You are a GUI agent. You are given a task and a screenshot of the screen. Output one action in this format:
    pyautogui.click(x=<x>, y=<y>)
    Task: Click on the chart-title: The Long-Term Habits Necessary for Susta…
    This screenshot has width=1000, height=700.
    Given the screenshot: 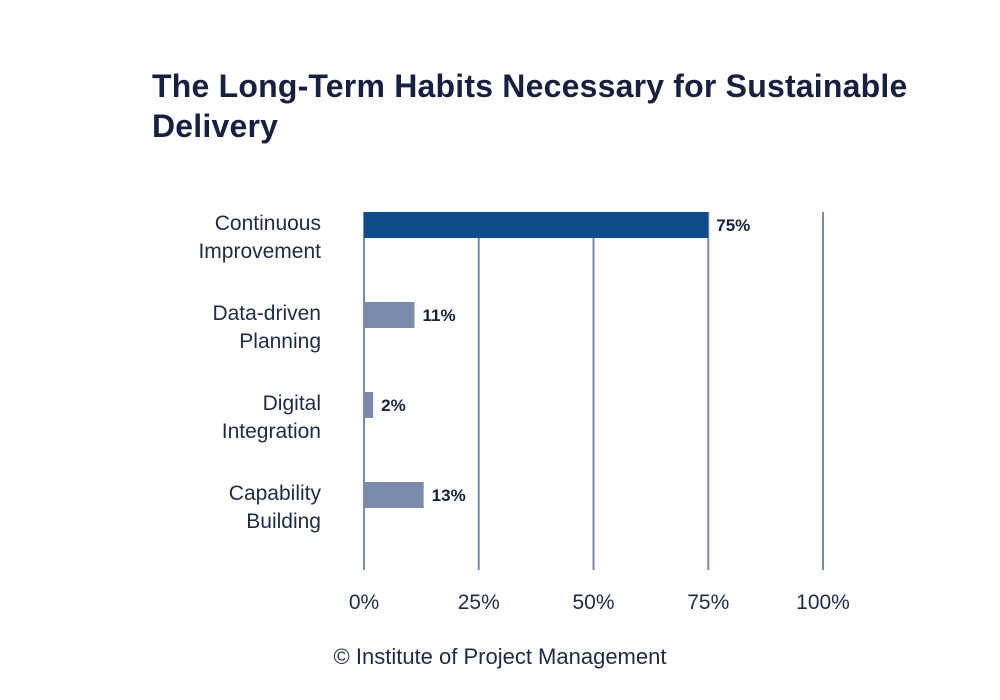 What is the action you would take?
    pyautogui.click(x=530, y=106)
    